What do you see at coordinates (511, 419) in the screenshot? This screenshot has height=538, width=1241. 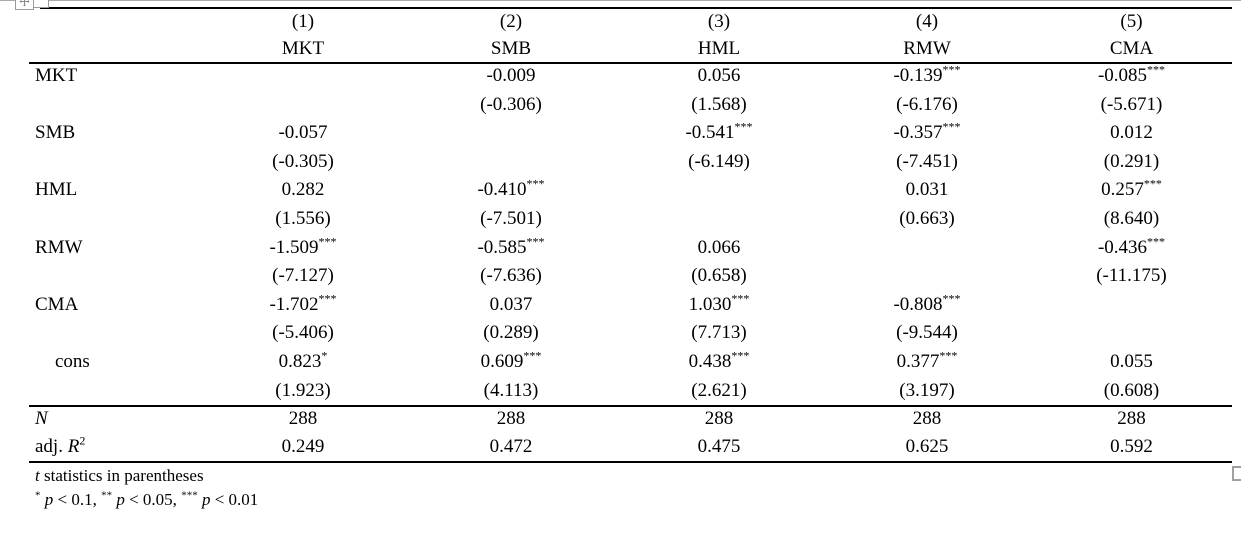 I see `stat-value-col2: 288` at bounding box center [511, 419].